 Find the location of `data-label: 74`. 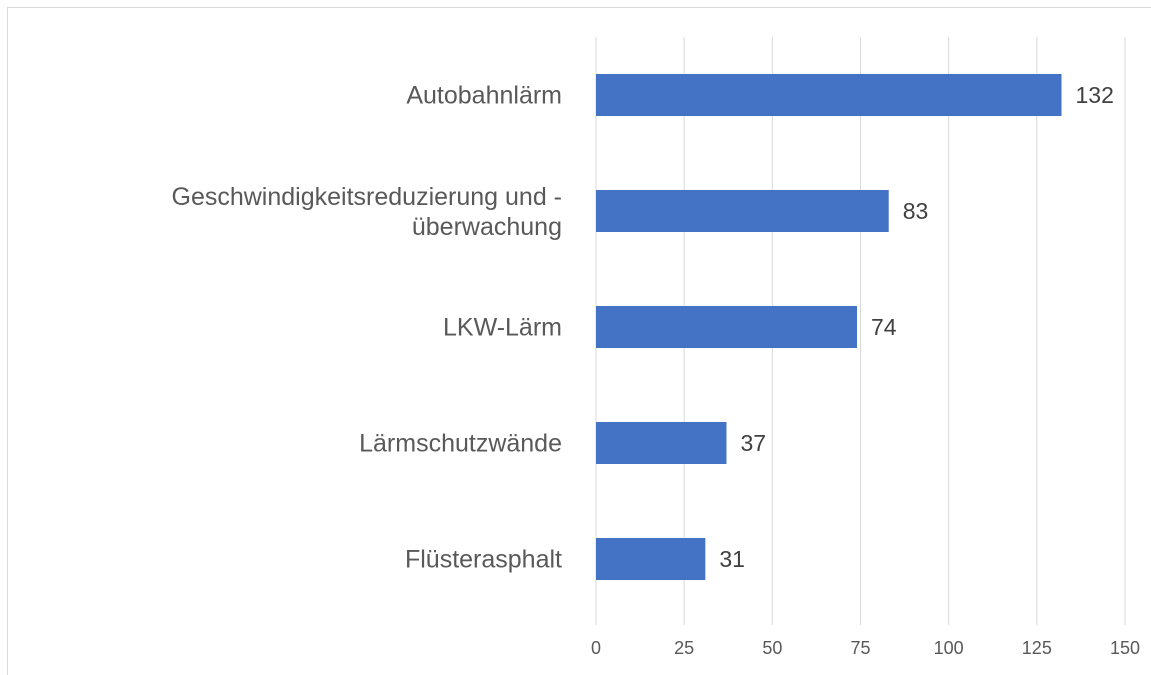

data-label: 74 is located at coordinates (884, 327).